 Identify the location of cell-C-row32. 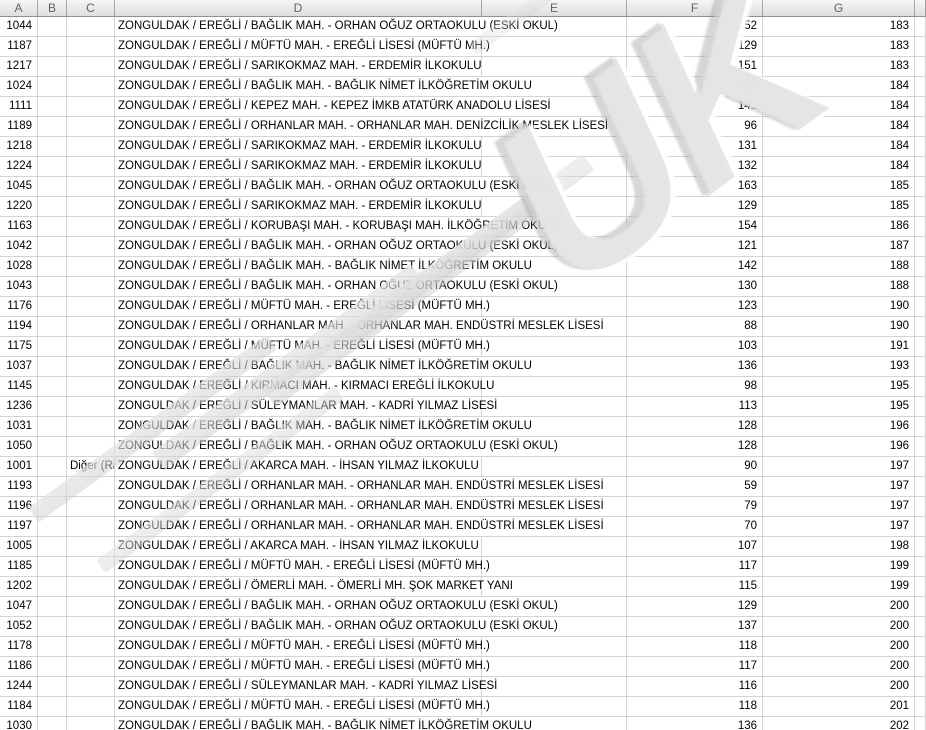
(91, 647).